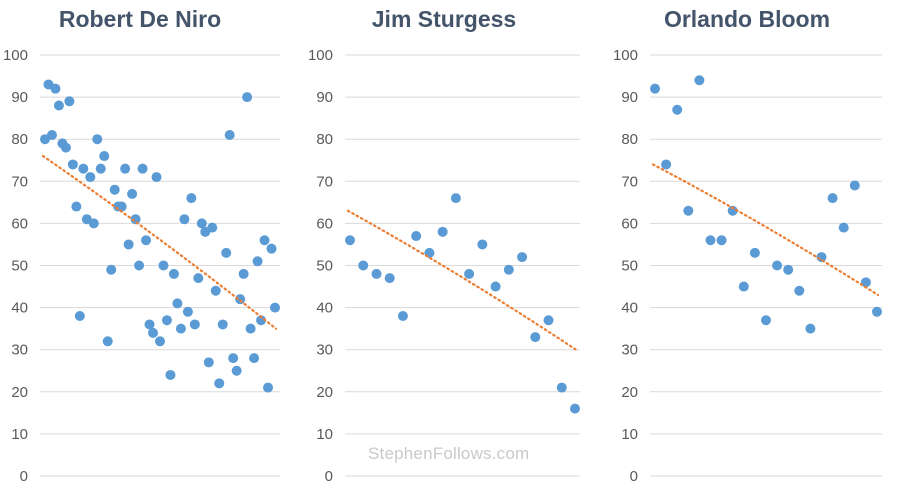  What do you see at coordinates (747, 19) in the screenshot?
I see `chart-title: Orlando Bloom` at bounding box center [747, 19].